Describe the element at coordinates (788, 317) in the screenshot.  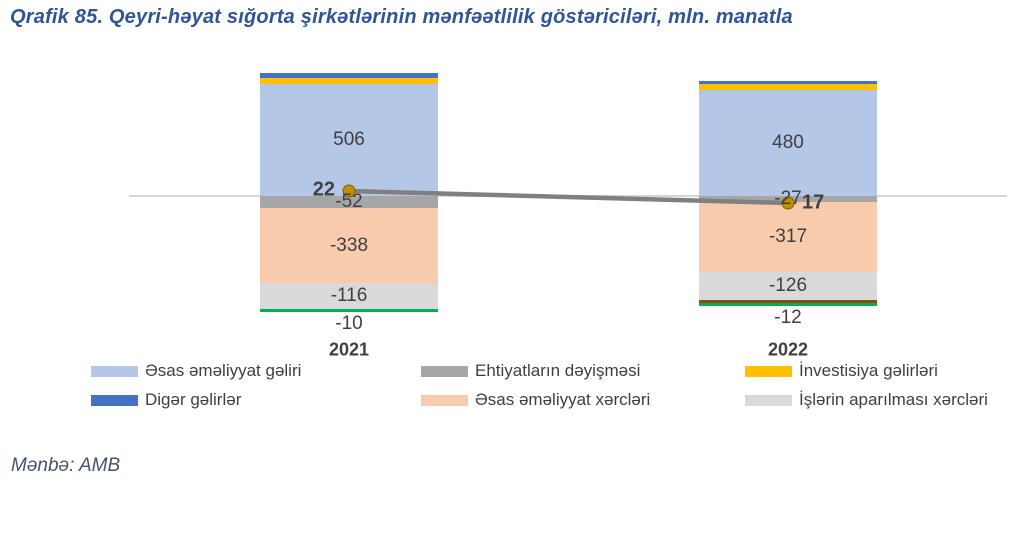
I see `below-bar-label-2022: -12` at that location.